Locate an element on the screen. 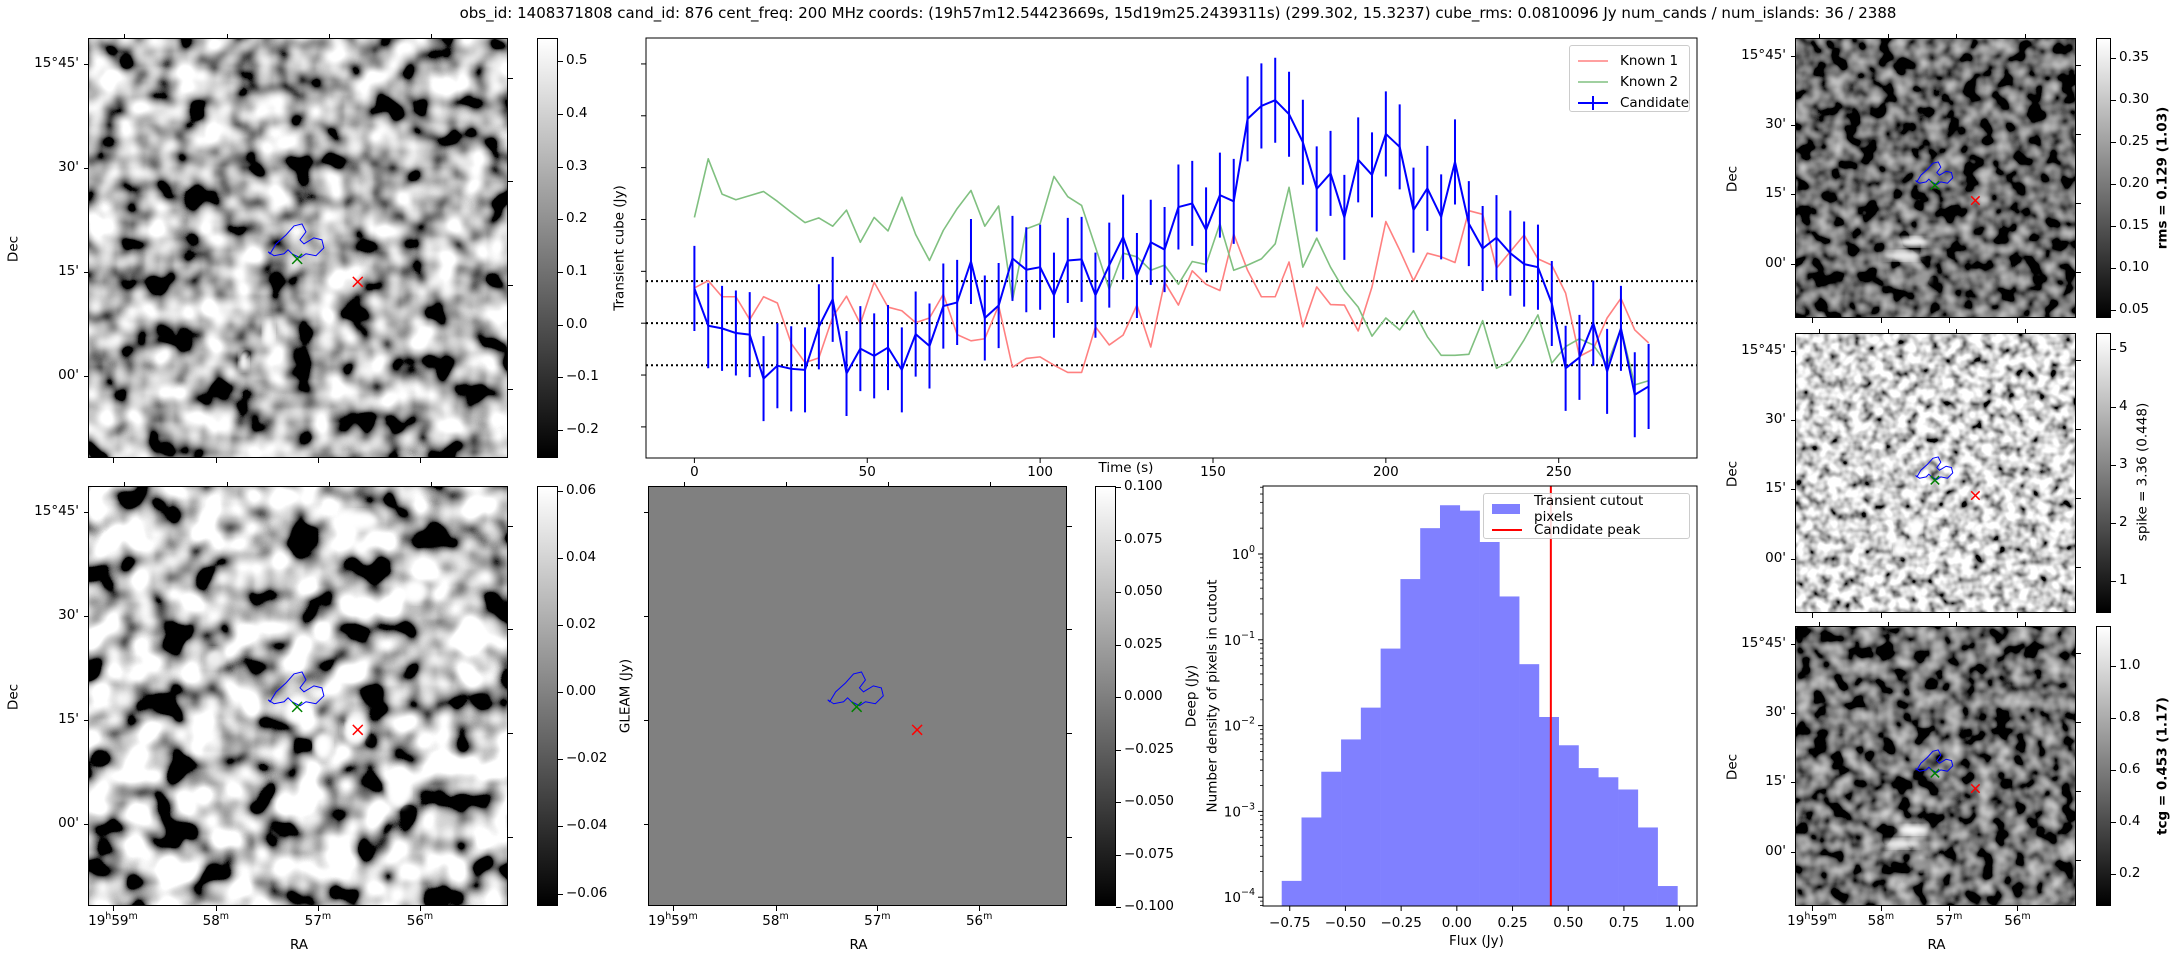 The image size is (2179, 960). ra-tick-label: 58m is located at coordinates (215, 920).